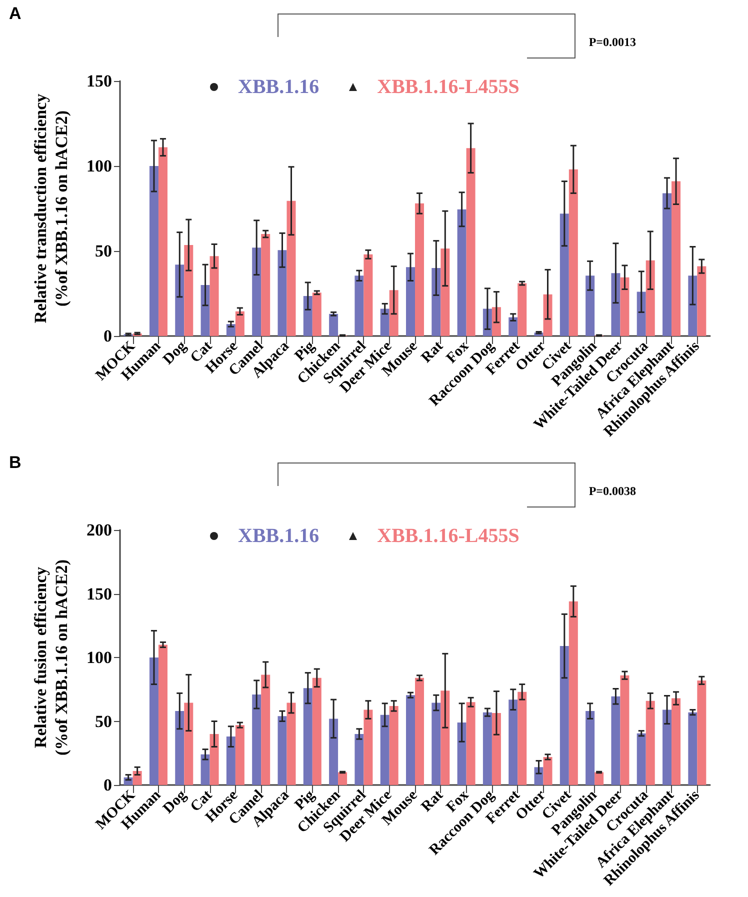  Describe the element at coordinates (51, 208) in the screenshot. I see `y-axis-title: Relative transduction efficiency (%of XBB.1.16 on hACE2)` at that location.